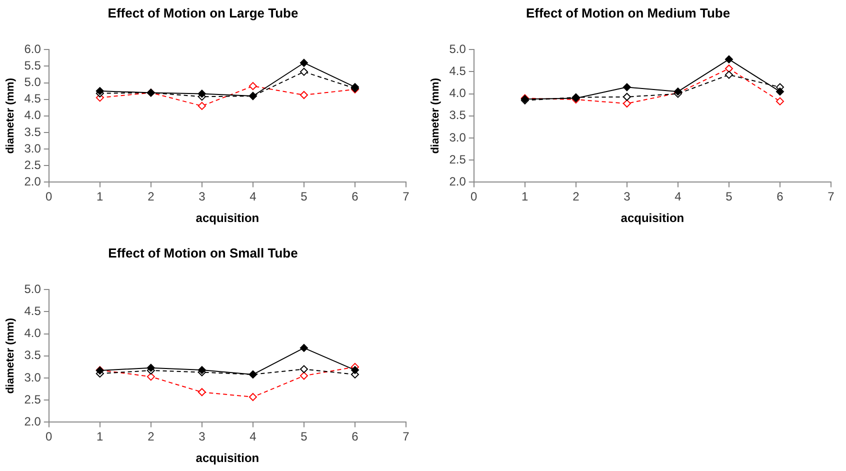  I want to click on y-tick-label: 5.5, so click(33, 65).